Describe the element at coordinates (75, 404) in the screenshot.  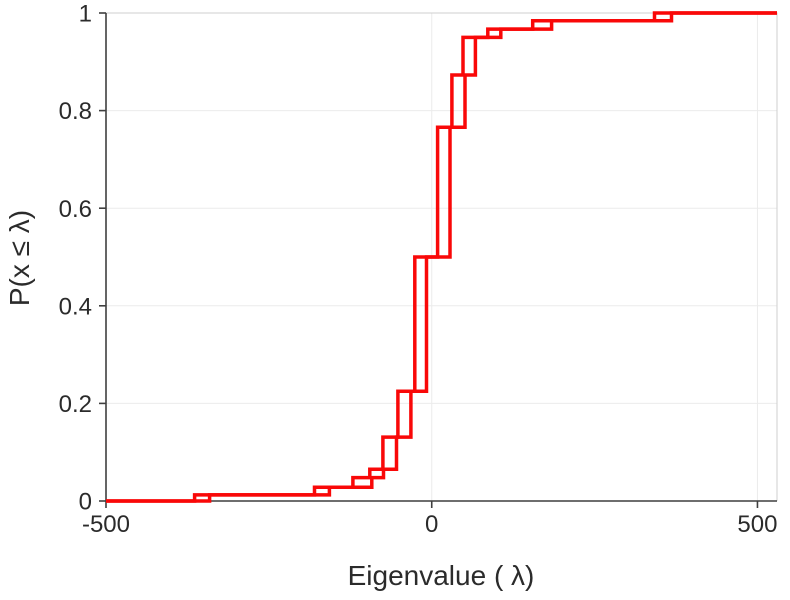
I see `y-tick-label: 0.2` at that location.